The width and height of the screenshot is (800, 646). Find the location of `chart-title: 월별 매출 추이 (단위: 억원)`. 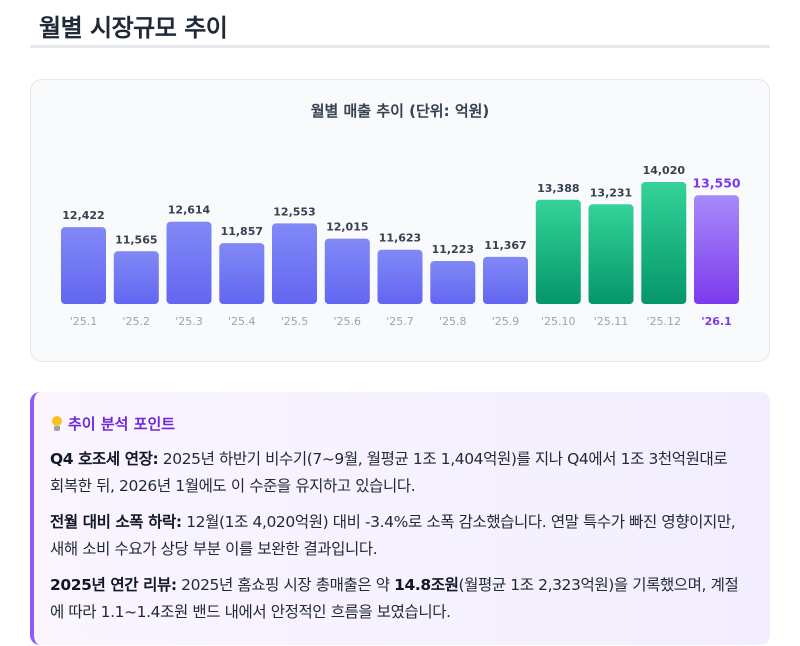

chart-title: 월별 매출 추이 (단위: 억원) is located at coordinates (400, 111).